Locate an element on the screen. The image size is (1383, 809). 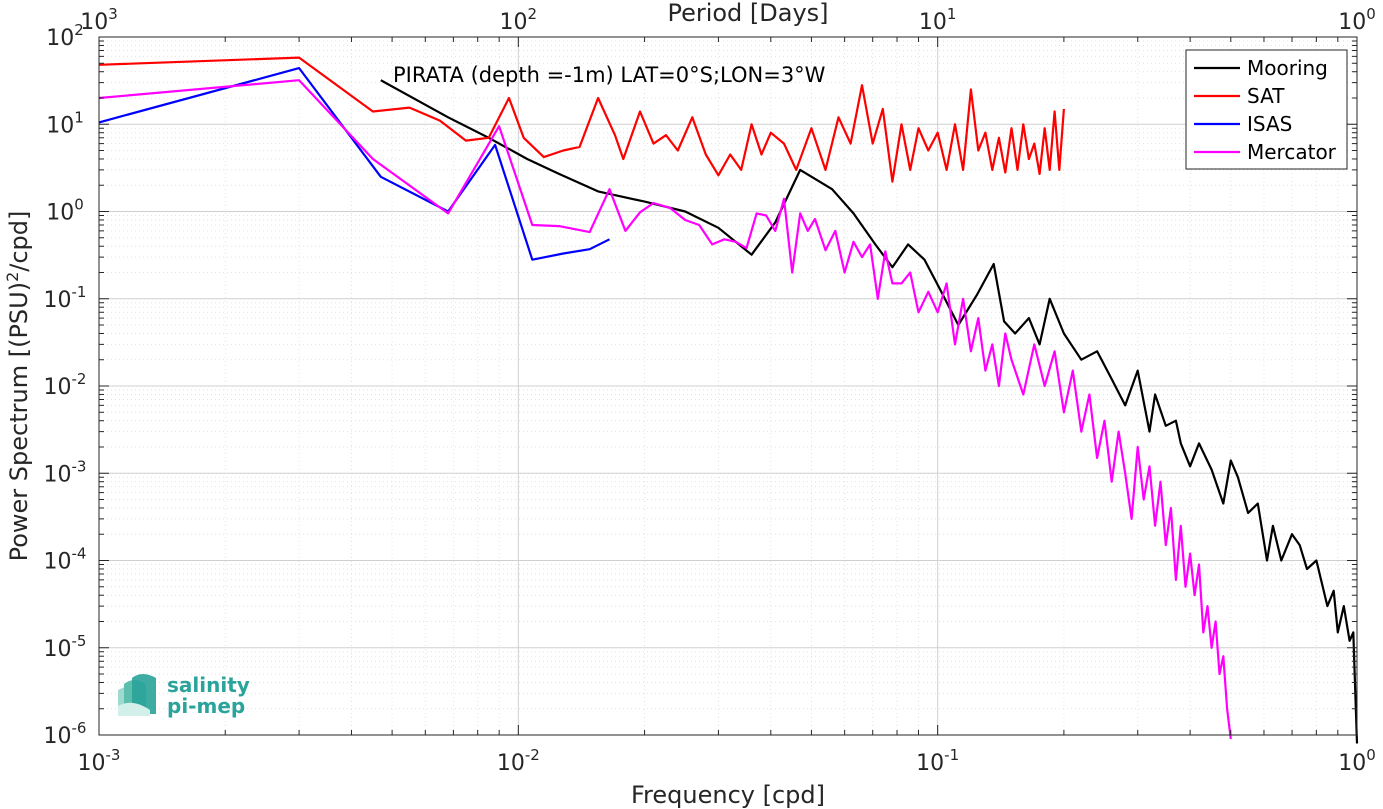
legend-label-mercator: Mercator is located at coordinates (1292, 152).